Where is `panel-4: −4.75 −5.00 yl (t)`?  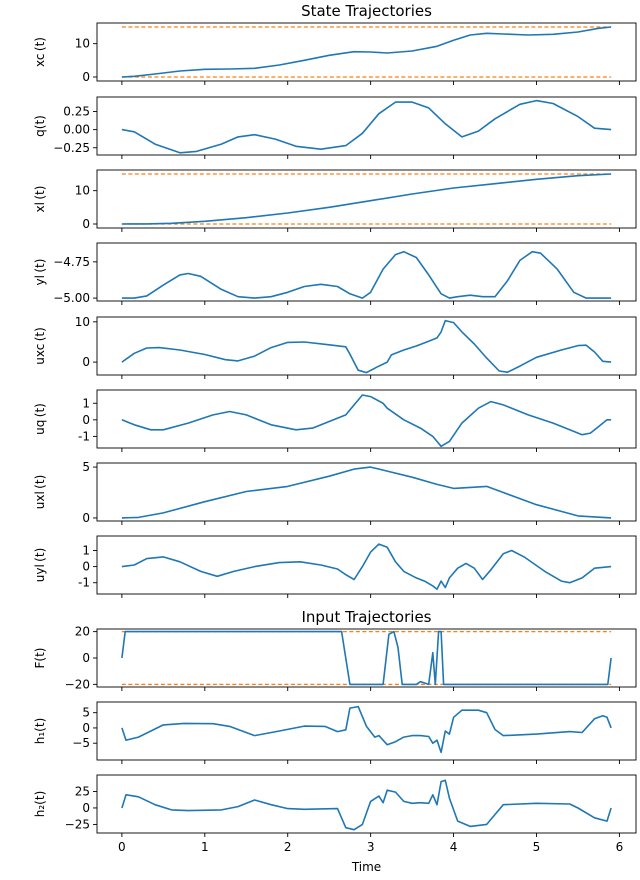 panel-4: −4.75 −5.00 yl (t) is located at coordinates (335, 273).